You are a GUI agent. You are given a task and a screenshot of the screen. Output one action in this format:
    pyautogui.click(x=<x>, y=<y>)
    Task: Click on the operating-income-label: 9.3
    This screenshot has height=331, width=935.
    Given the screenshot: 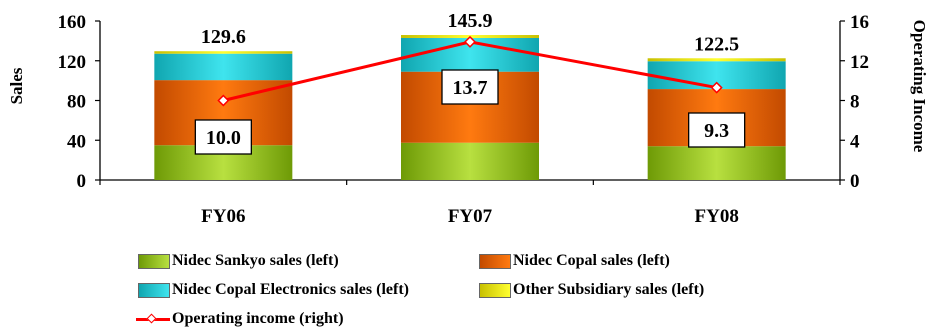 What is the action you would take?
    pyautogui.click(x=716, y=131)
    